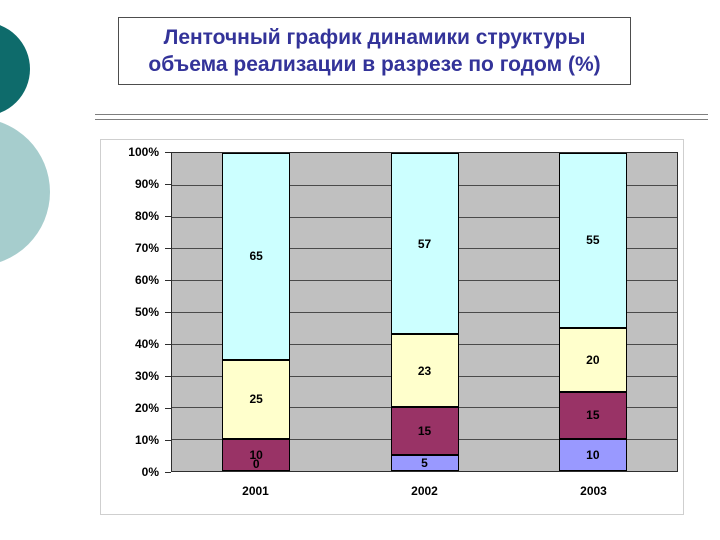 The height and width of the screenshot is (540, 720). I want to click on segment-series-2-plum-2001, so click(256, 455).